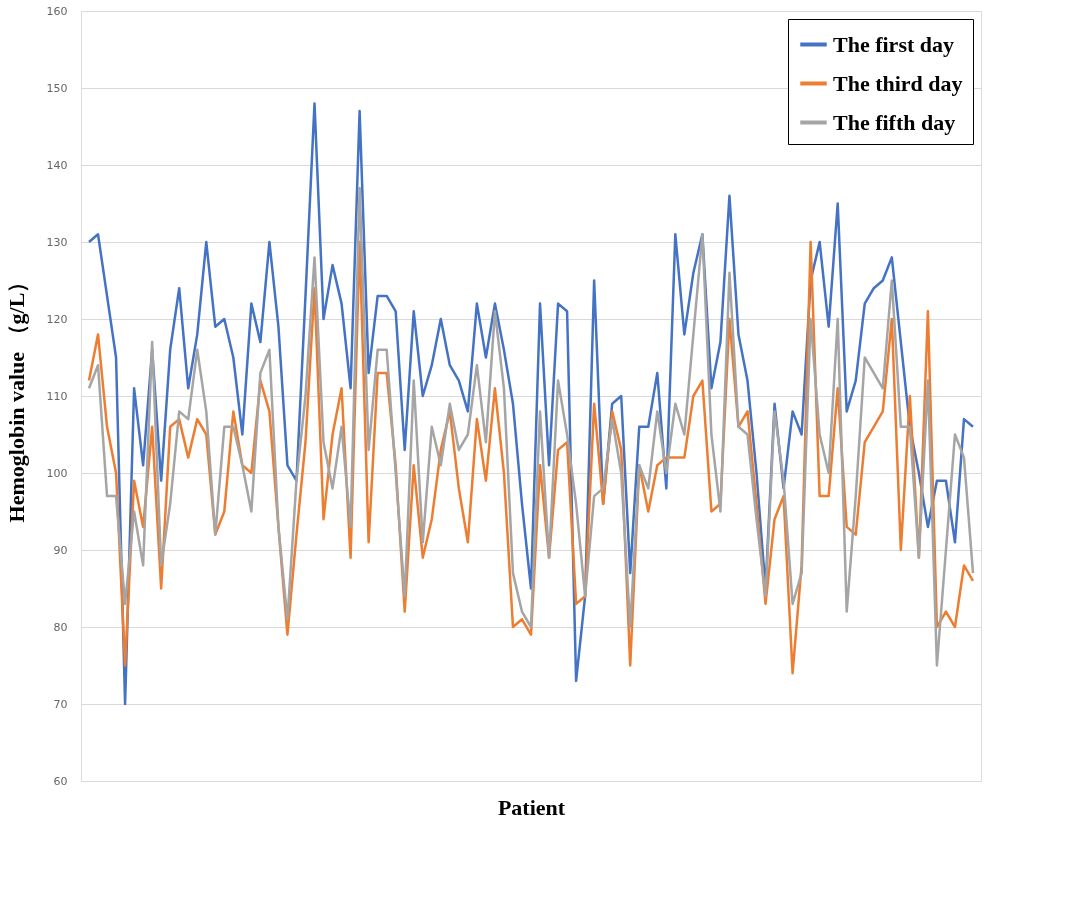 The height and width of the screenshot is (898, 1068). What do you see at coordinates (60, 704) in the screenshot?
I see `y-tick-label: 70` at bounding box center [60, 704].